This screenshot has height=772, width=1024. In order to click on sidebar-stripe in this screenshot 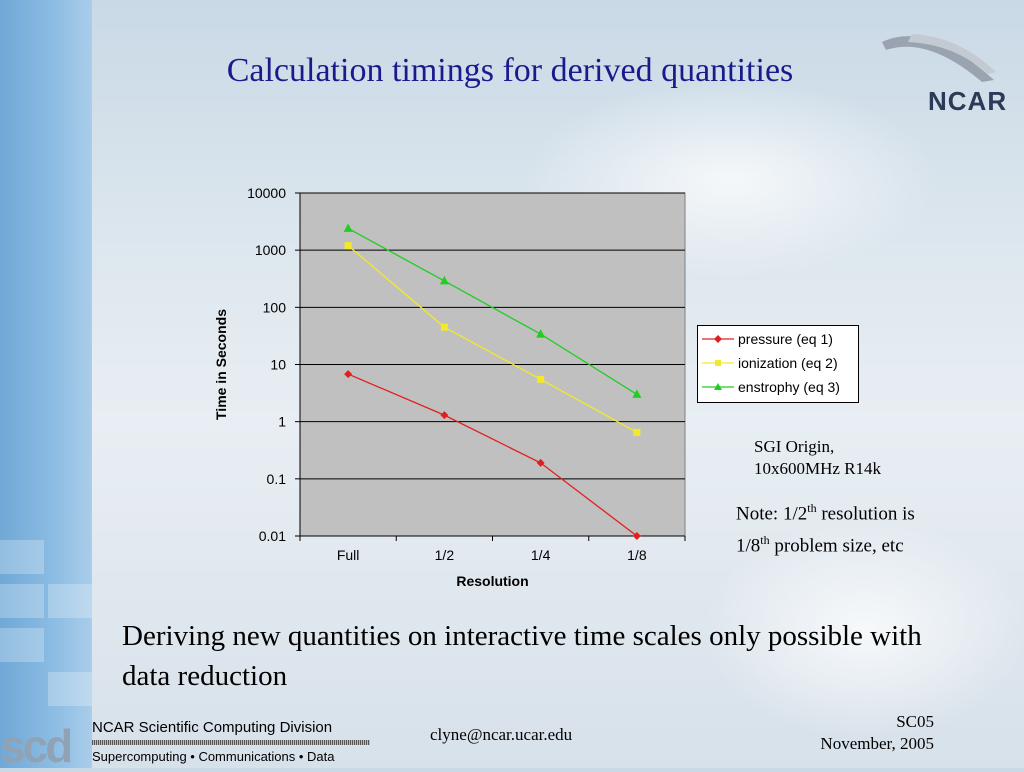, I will do `click(46, 384)`.